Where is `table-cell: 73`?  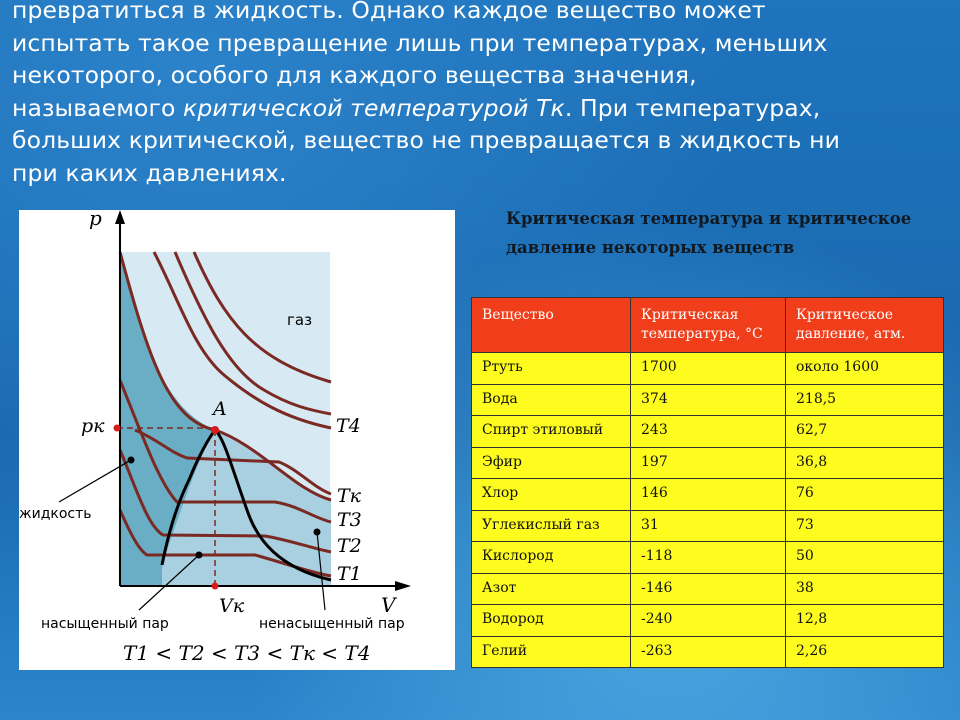 table-cell: 73 is located at coordinates (864, 525).